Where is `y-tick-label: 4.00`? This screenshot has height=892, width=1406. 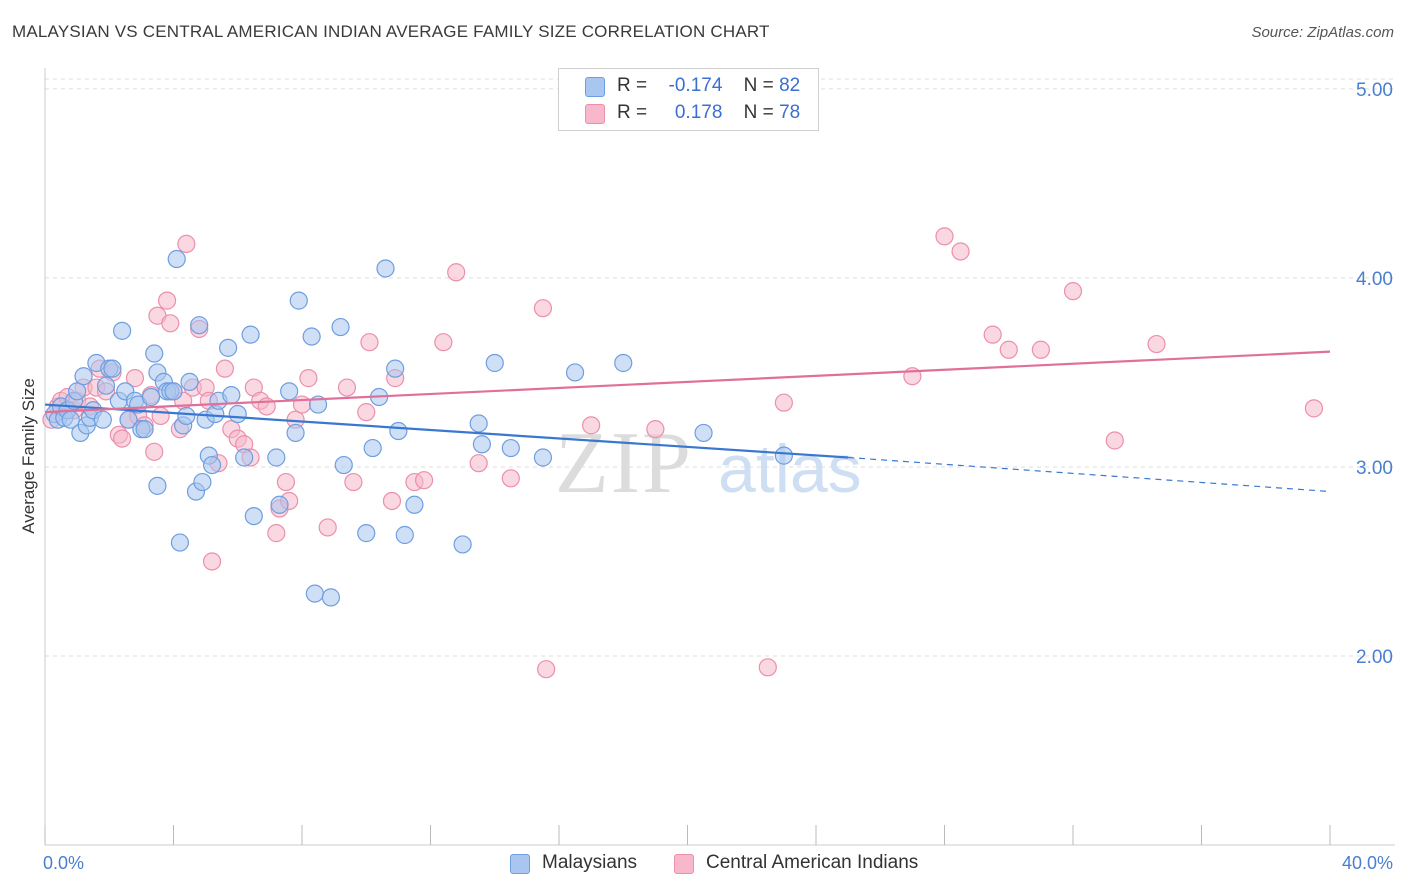
y-tick-label: 4.00 is located at coordinates (1374, 279).